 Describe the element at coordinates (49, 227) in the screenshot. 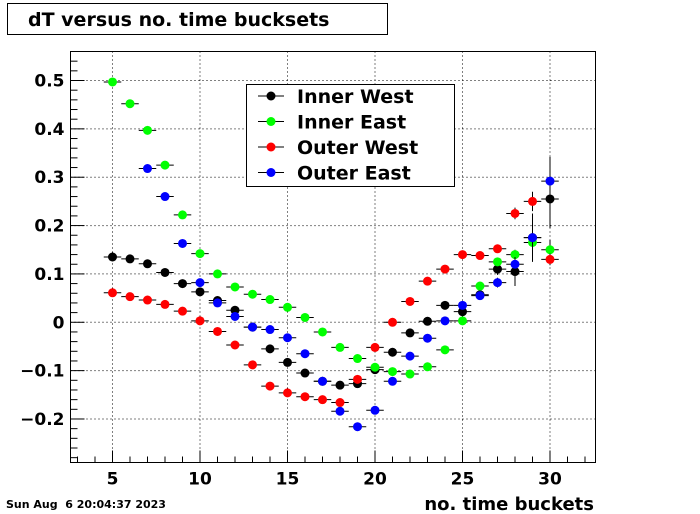

I see `y-tick-label: 0.2` at that location.